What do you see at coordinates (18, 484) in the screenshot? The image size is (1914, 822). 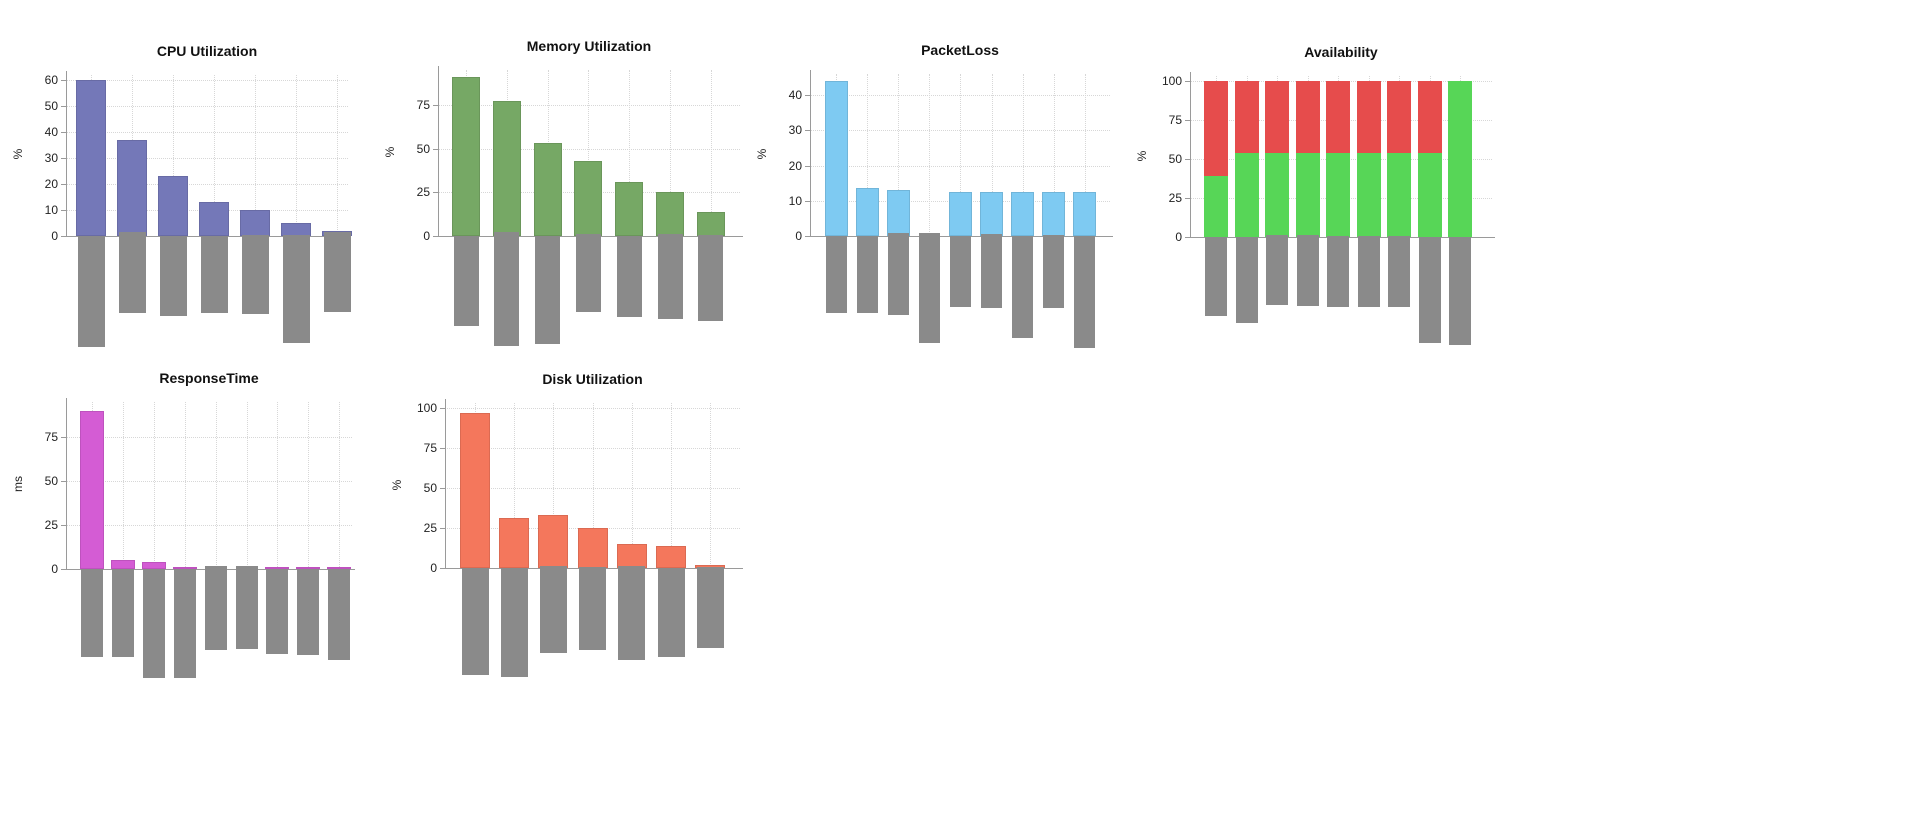 I see `y-axis-label-responsetime: ms` at bounding box center [18, 484].